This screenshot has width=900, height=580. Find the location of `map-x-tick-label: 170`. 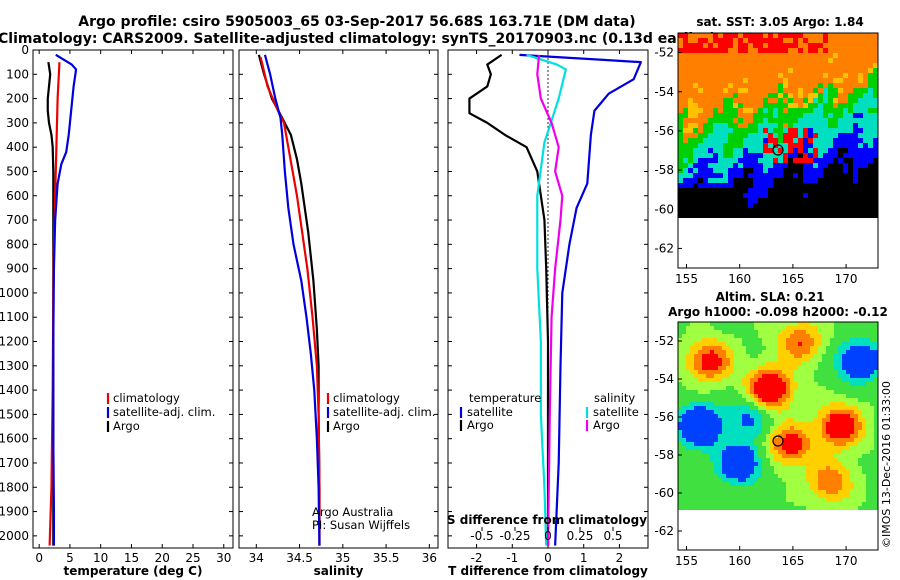

map-x-tick-label: 170 is located at coordinates (846, 561).